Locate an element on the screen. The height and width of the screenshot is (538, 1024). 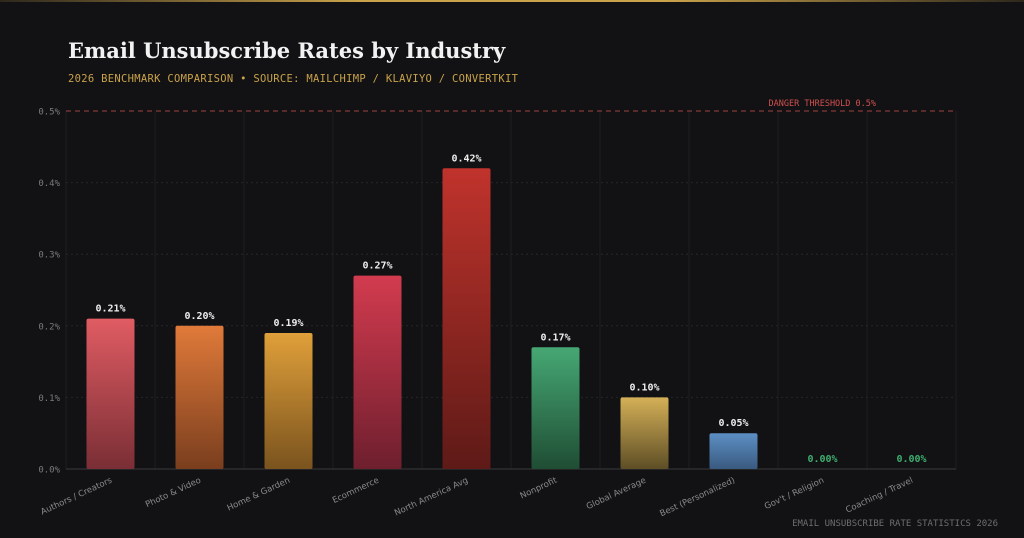
bar-value-label: 0.17% is located at coordinates (555, 337).